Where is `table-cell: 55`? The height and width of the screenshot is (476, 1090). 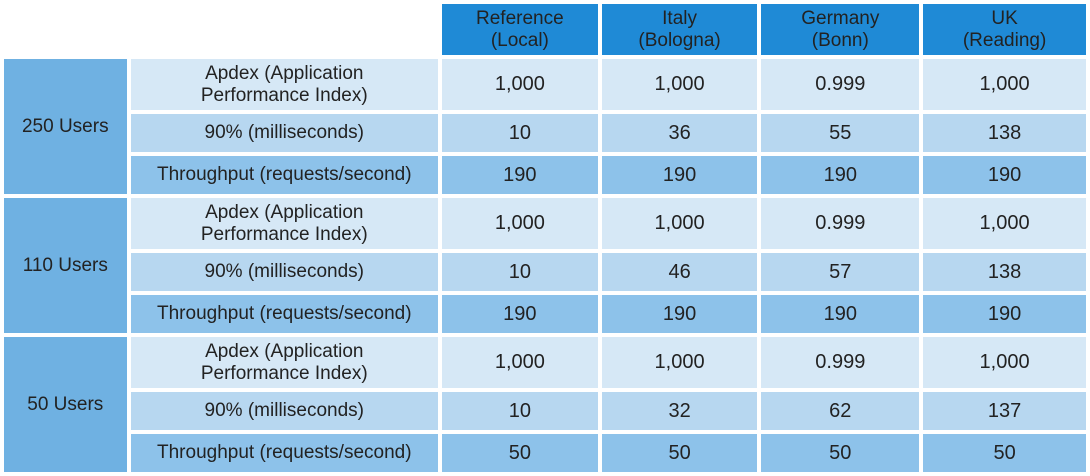 table-cell: 55 is located at coordinates (840, 133).